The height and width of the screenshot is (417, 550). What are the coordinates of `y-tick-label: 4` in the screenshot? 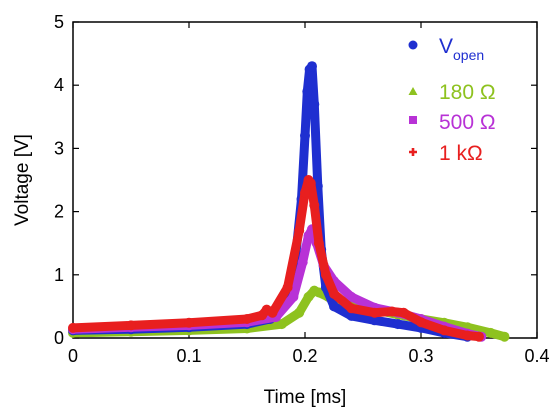 It's located at (59, 85).